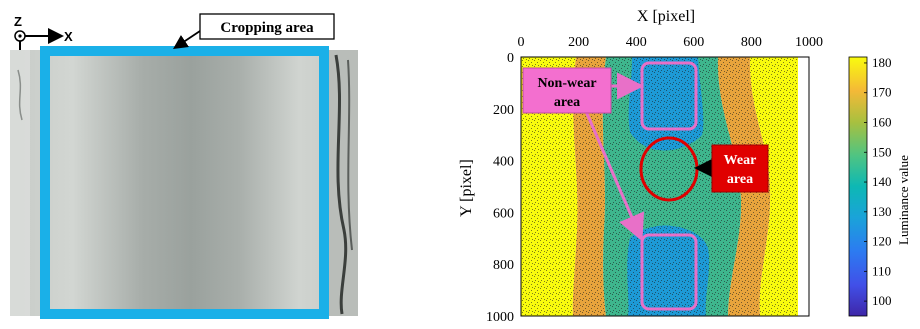 The image size is (920, 329). Describe the element at coordinates (882, 300) in the screenshot. I see `colorbar-tick-label-100: 100` at that location.